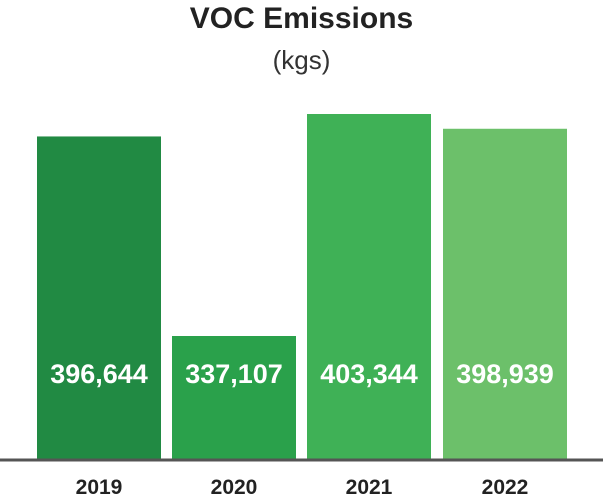 The width and height of the screenshot is (603, 500). Describe the element at coordinates (369, 287) in the screenshot. I see `bar-2021` at that location.